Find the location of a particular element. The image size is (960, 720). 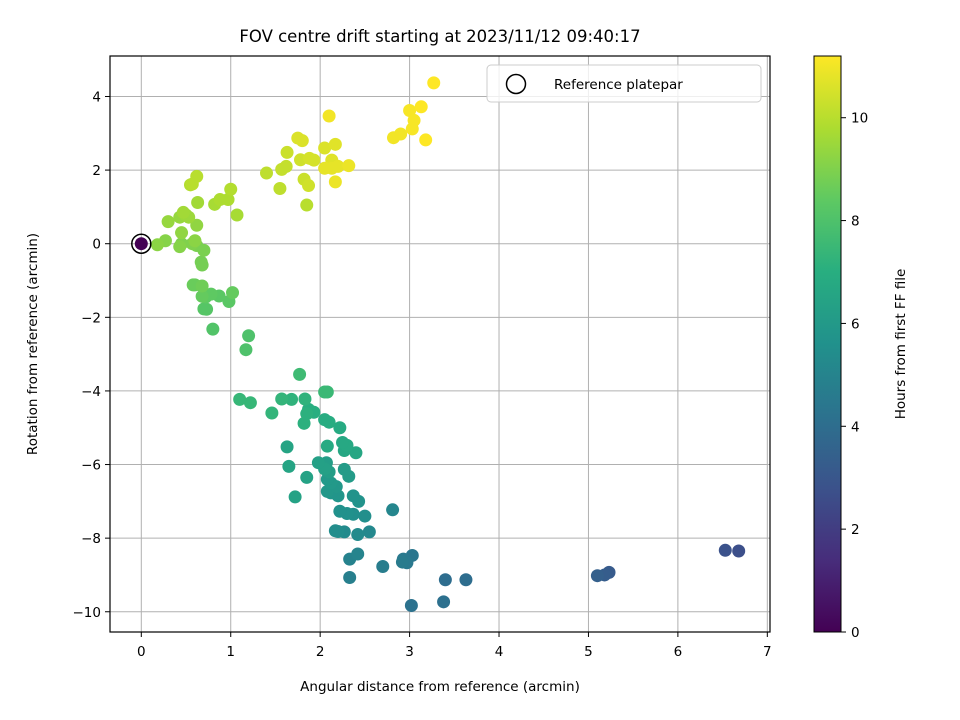

colorbar-tick-label: 6 is located at coordinates (855, 324).